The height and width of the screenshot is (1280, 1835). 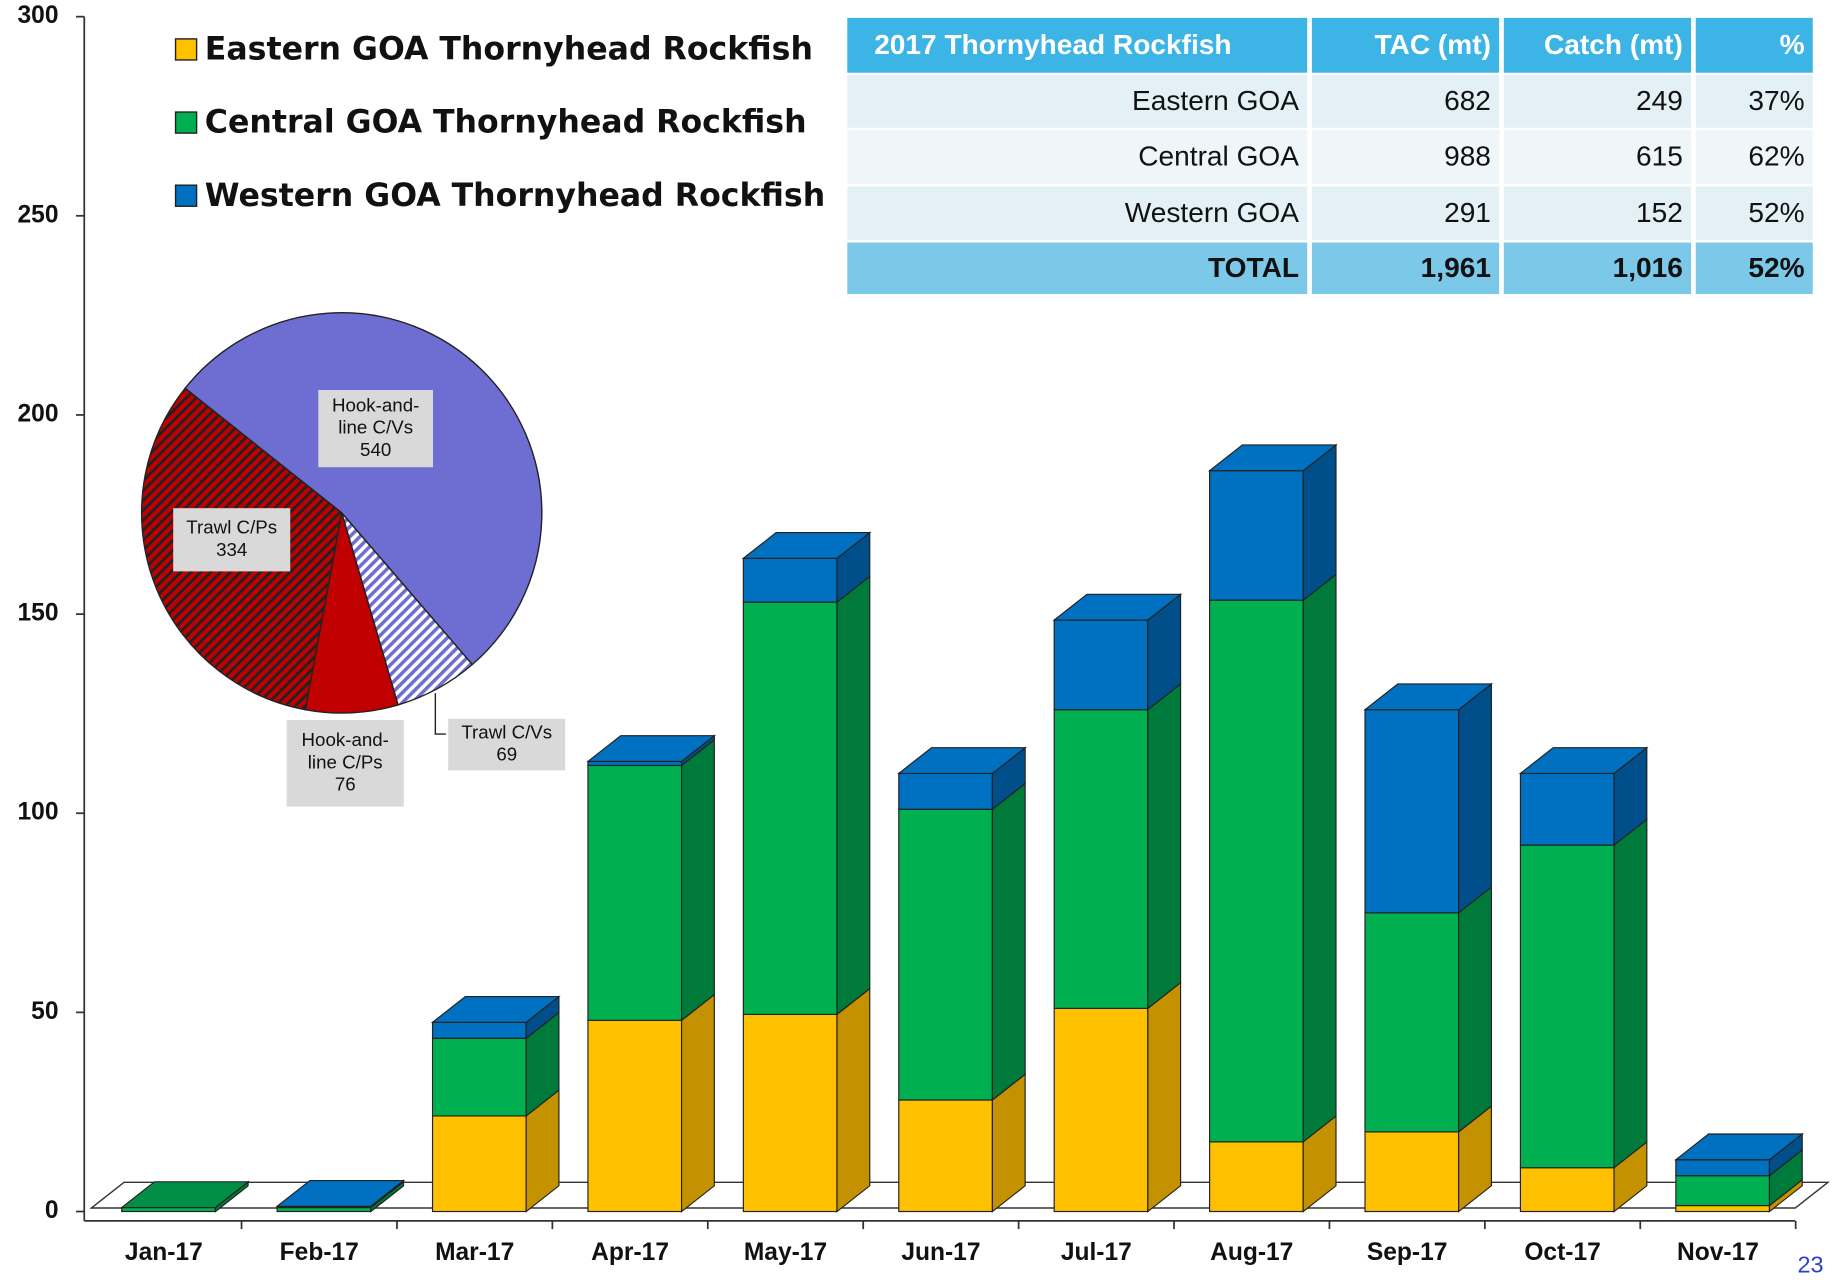 What do you see at coordinates (1792, 44) in the screenshot?
I see `table-header: %` at bounding box center [1792, 44].